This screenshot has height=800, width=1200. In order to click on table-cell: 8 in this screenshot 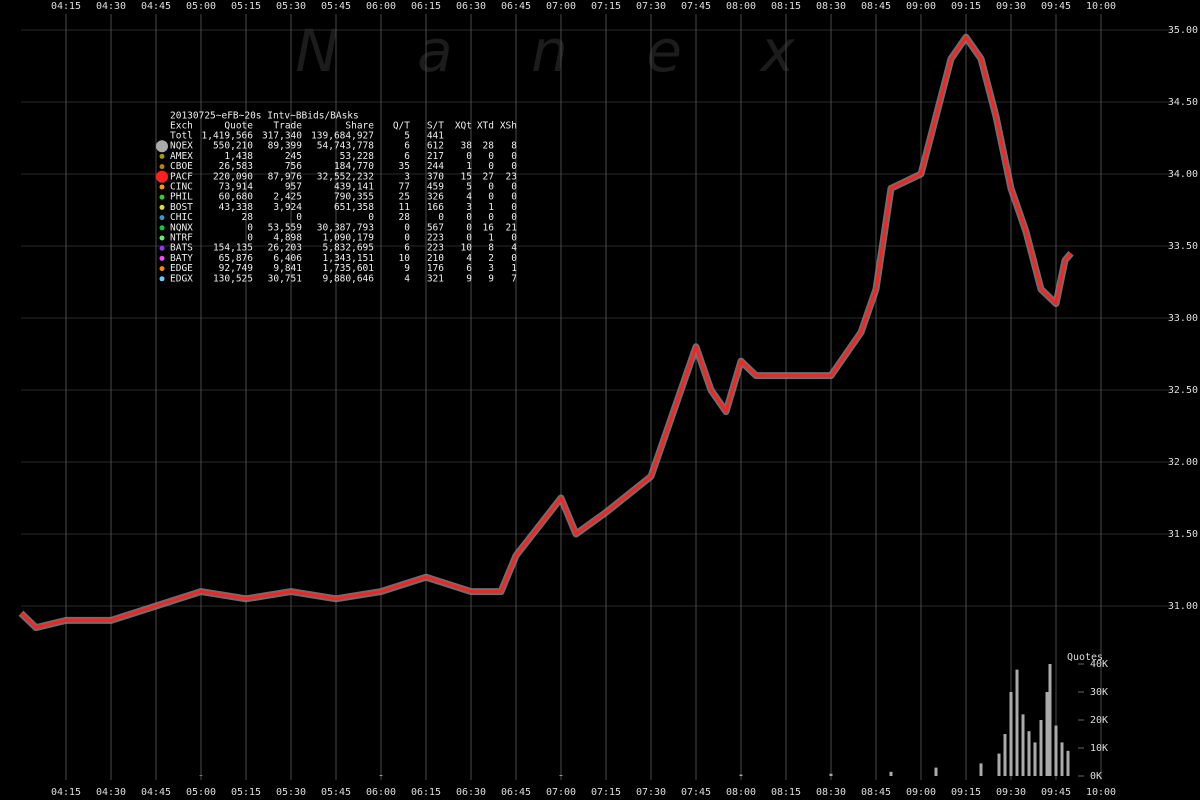, I will do `click(514, 146)`.